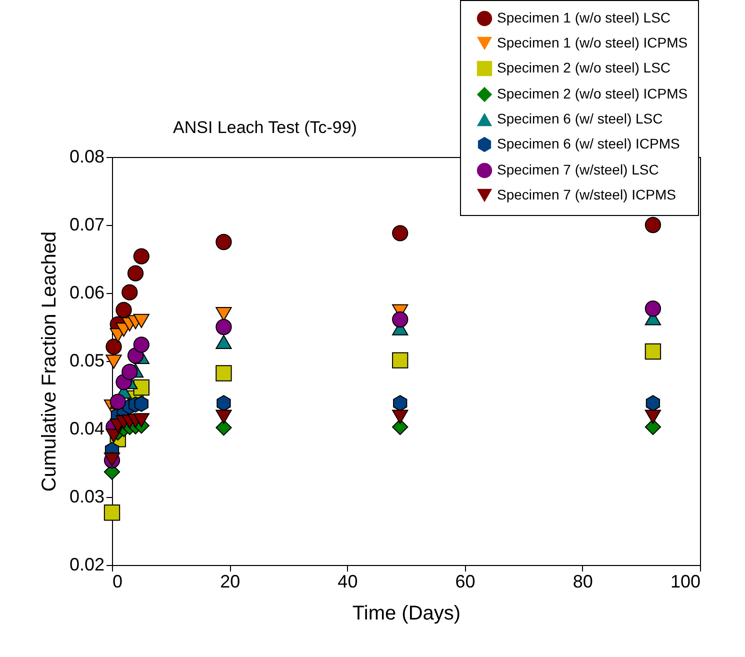  I want to click on legend-label: Specimen 1 (w/o steel) ICPMS, so click(592, 42).